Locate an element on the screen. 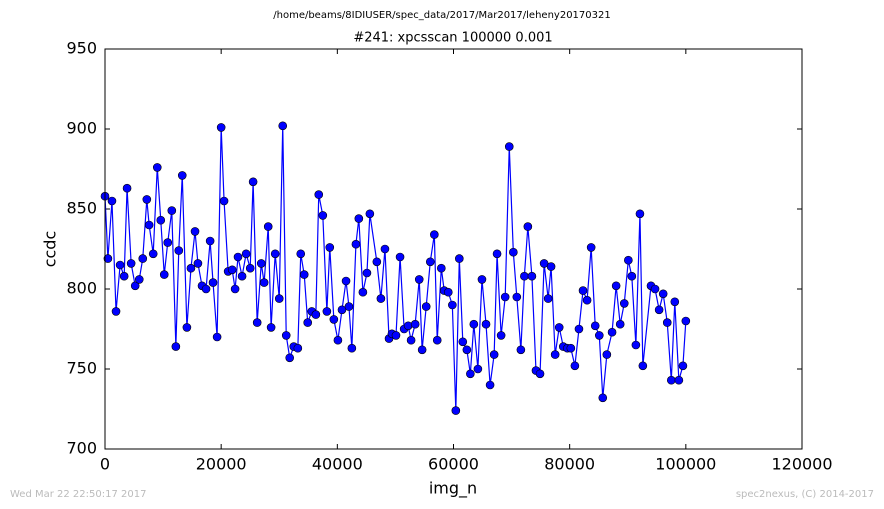 Image resolution: width=884 pixels, height=509 pixels. y-tick-label: 800 is located at coordinates (81, 288).